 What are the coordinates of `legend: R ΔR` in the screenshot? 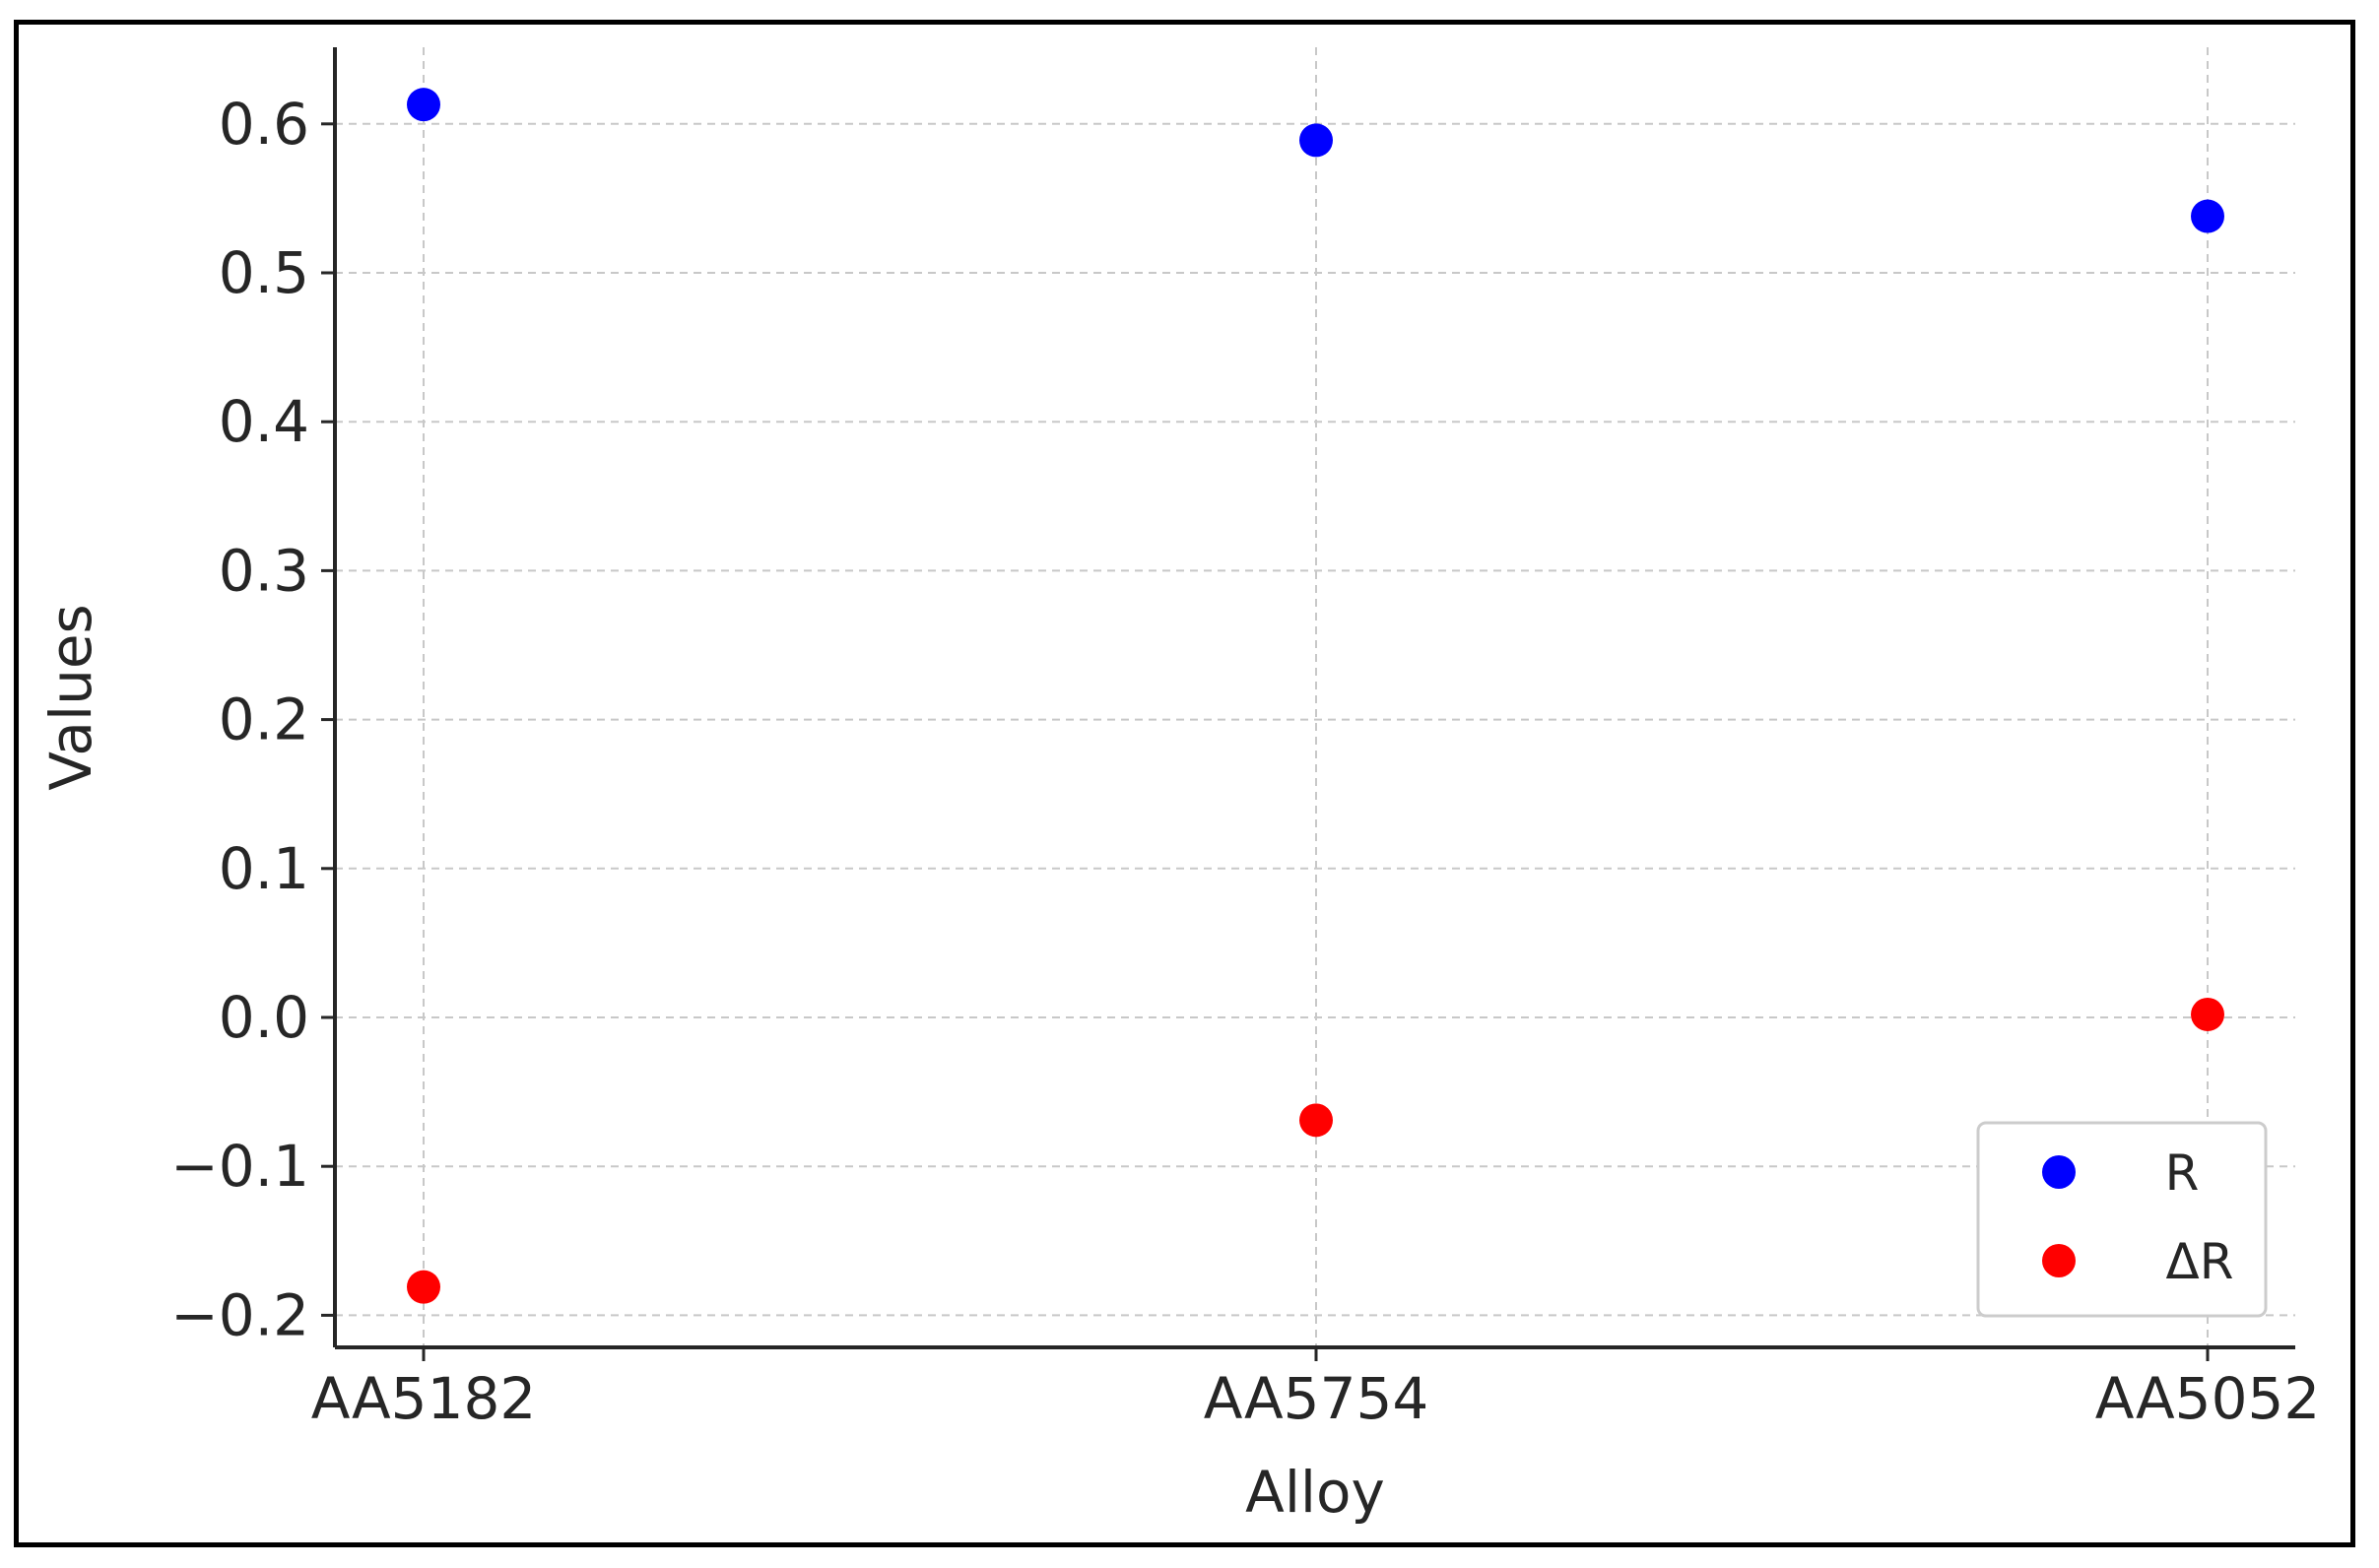 It's located at (2122, 1219).